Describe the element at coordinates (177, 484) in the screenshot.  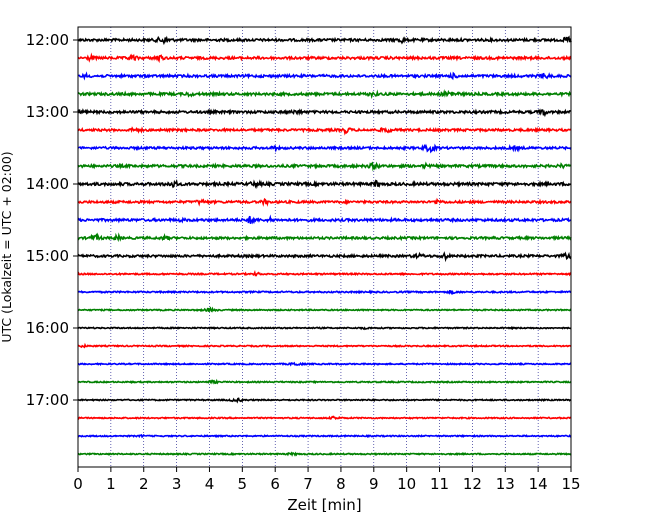
I see `x-tick-label: 3` at that location.